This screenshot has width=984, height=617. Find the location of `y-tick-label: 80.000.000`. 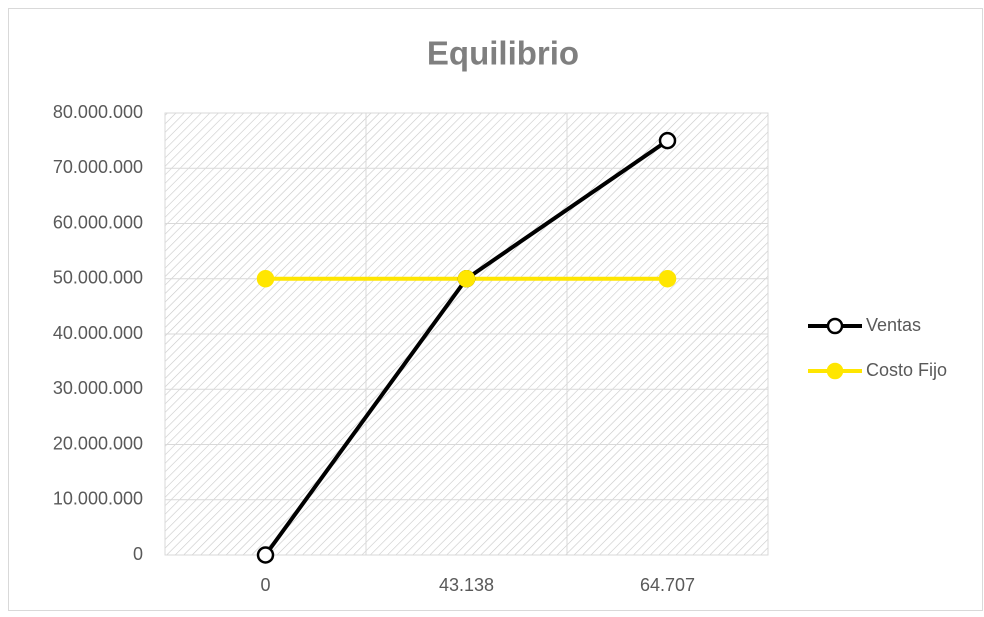

y-tick-label: 80.000.000 is located at coordinates (98, 112).